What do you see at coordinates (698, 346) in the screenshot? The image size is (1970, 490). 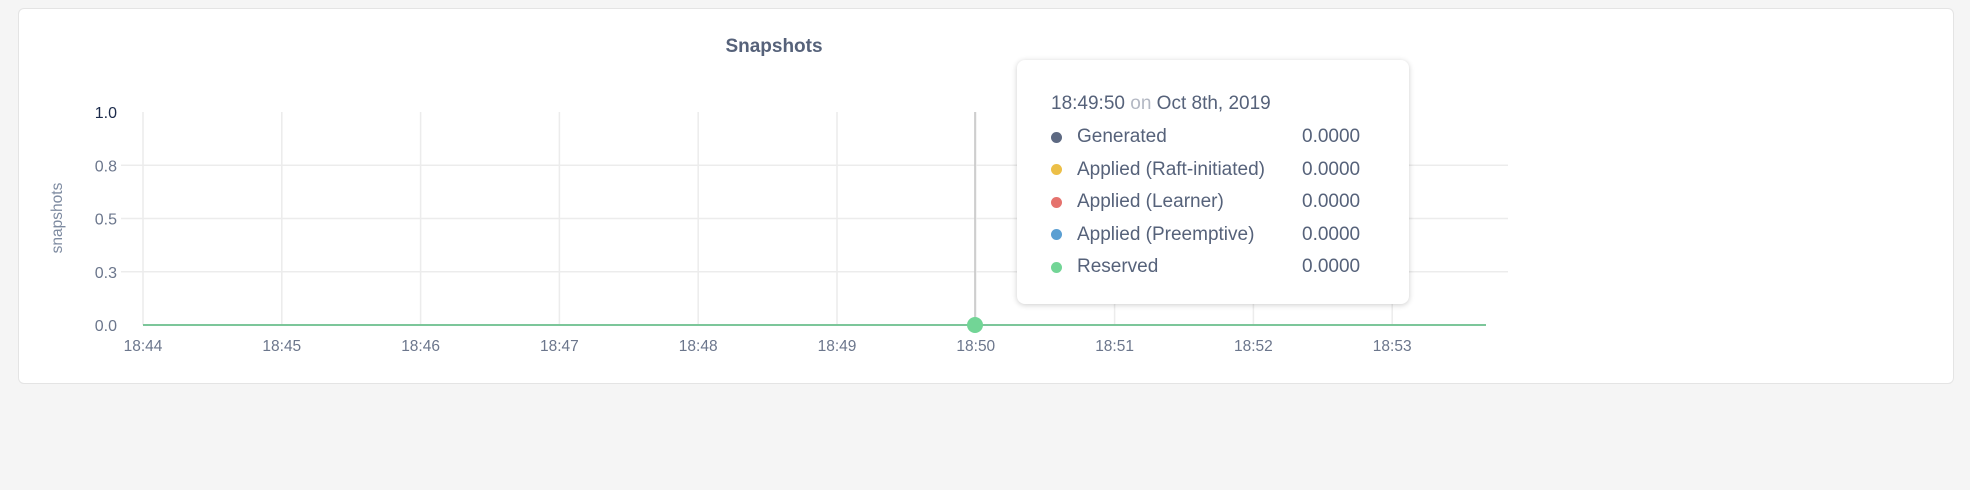 I see `x-tick-label: 18:48` at bounding box center [698, 346].